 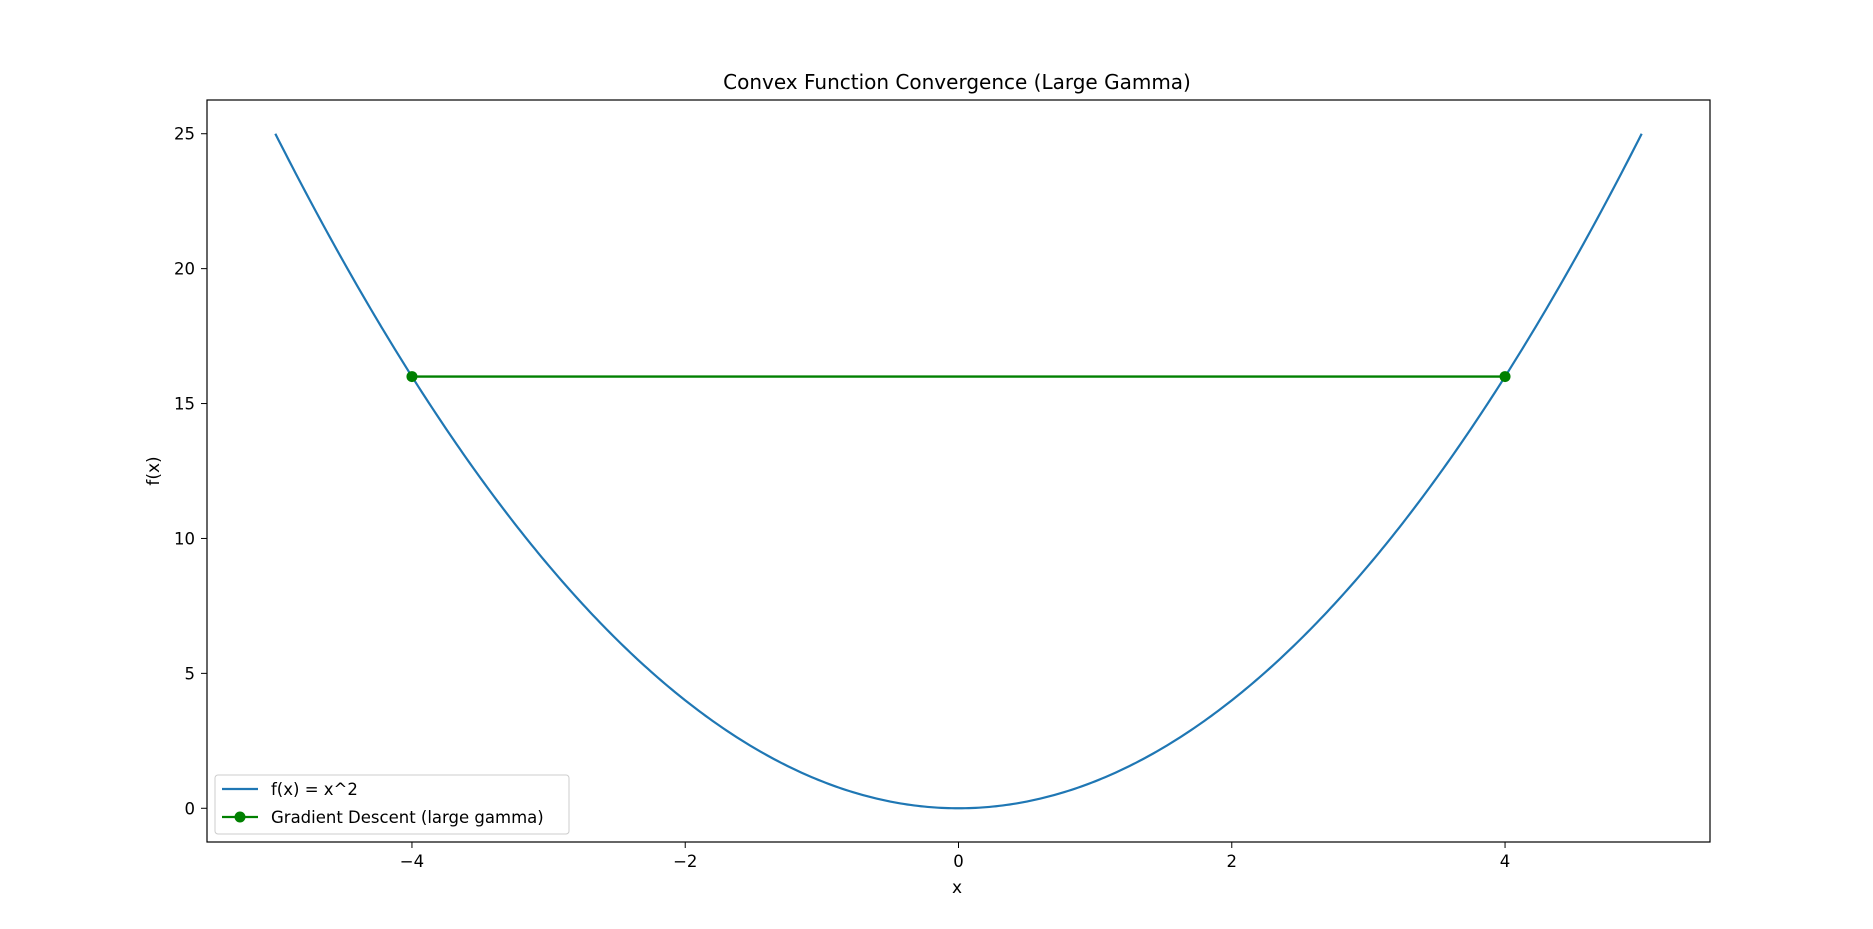 I want to click on legend-box, so click(x=392, y=804).